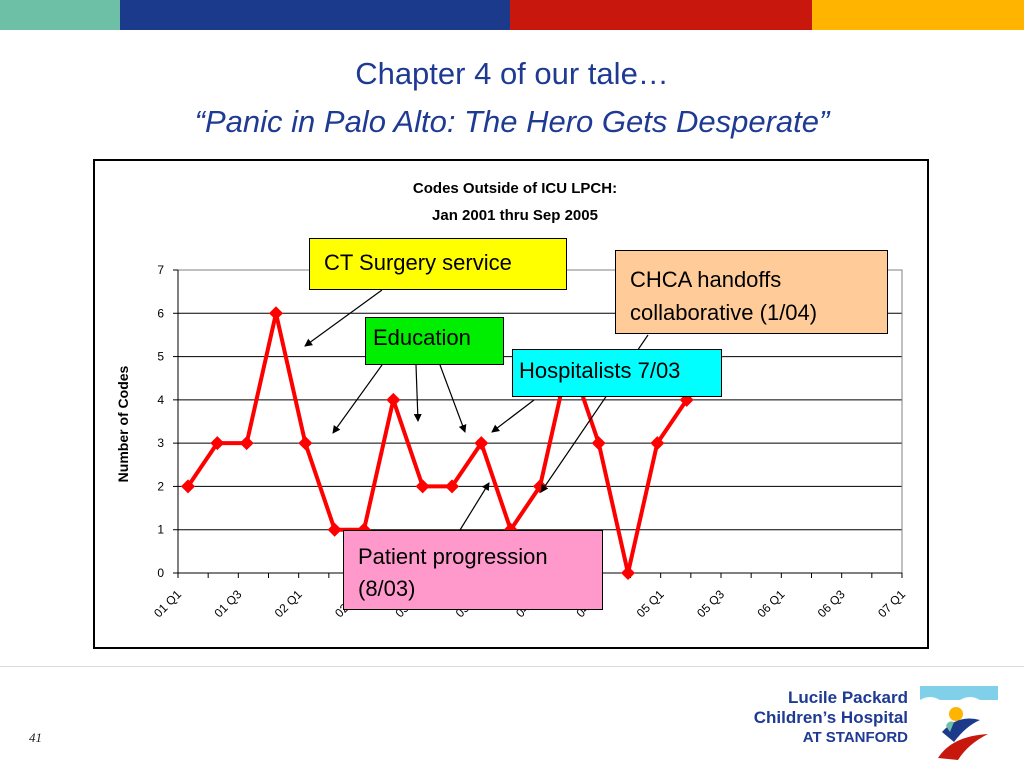 Image resolution: width=1024 pixels, height=768 pixels. What do you see at coordinates (60, 15) in the screenshot?
I see `teal-bar-segment` at bounding box center [60, 15].